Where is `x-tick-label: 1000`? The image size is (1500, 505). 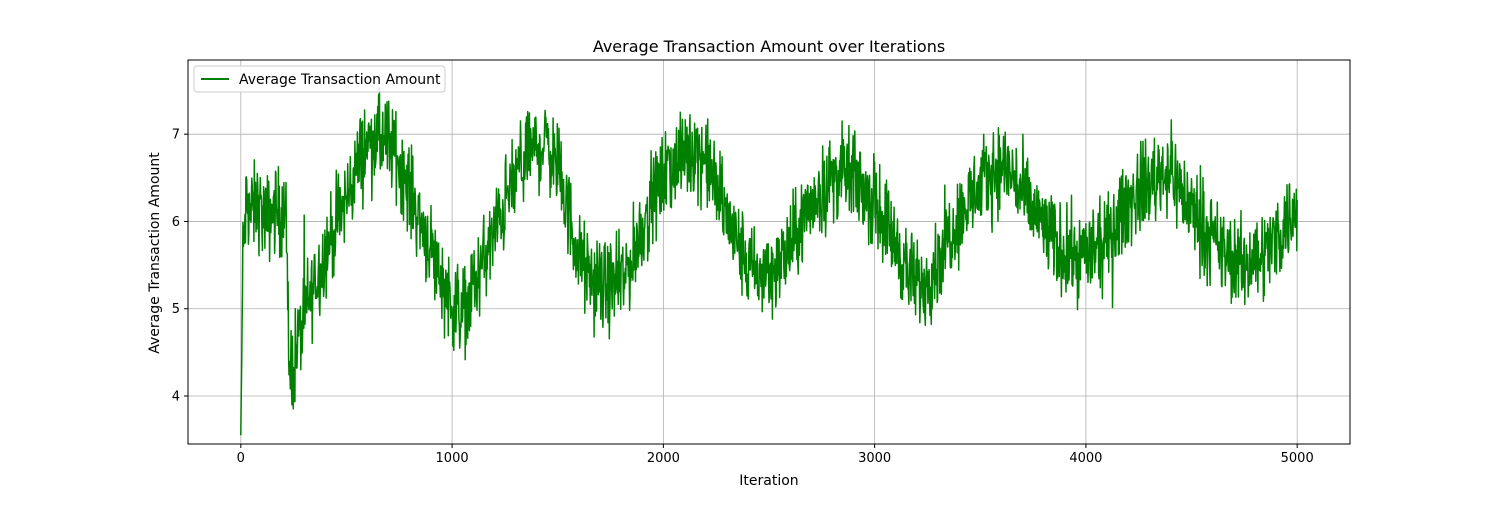 x-tick-label: 1000 is located at coordinates (452, 458).